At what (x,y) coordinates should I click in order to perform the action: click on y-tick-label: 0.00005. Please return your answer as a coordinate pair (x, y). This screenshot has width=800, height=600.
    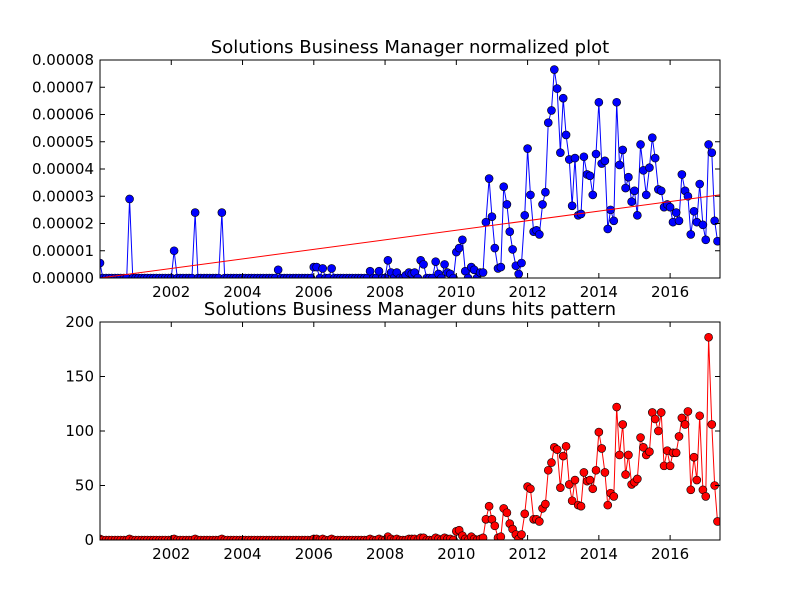
    Looking at the image, I should click on (63, 142).